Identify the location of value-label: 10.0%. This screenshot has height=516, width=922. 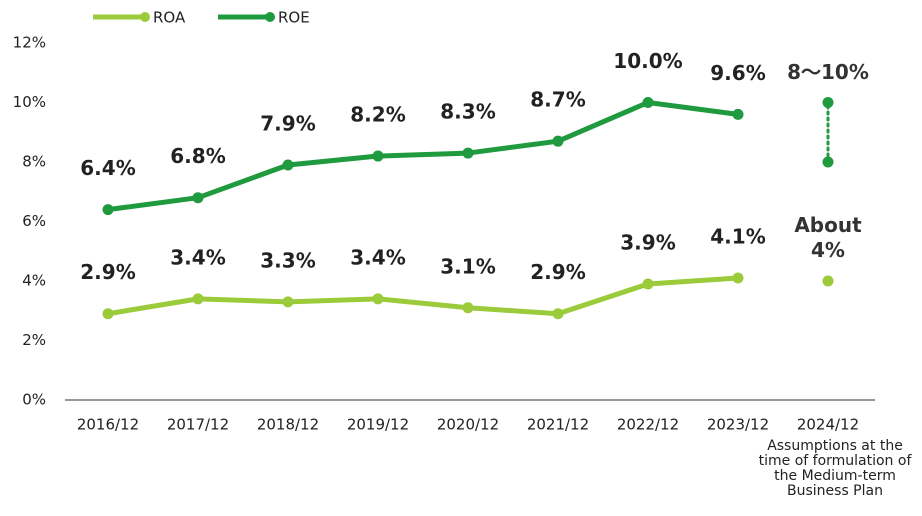
(647, 61).